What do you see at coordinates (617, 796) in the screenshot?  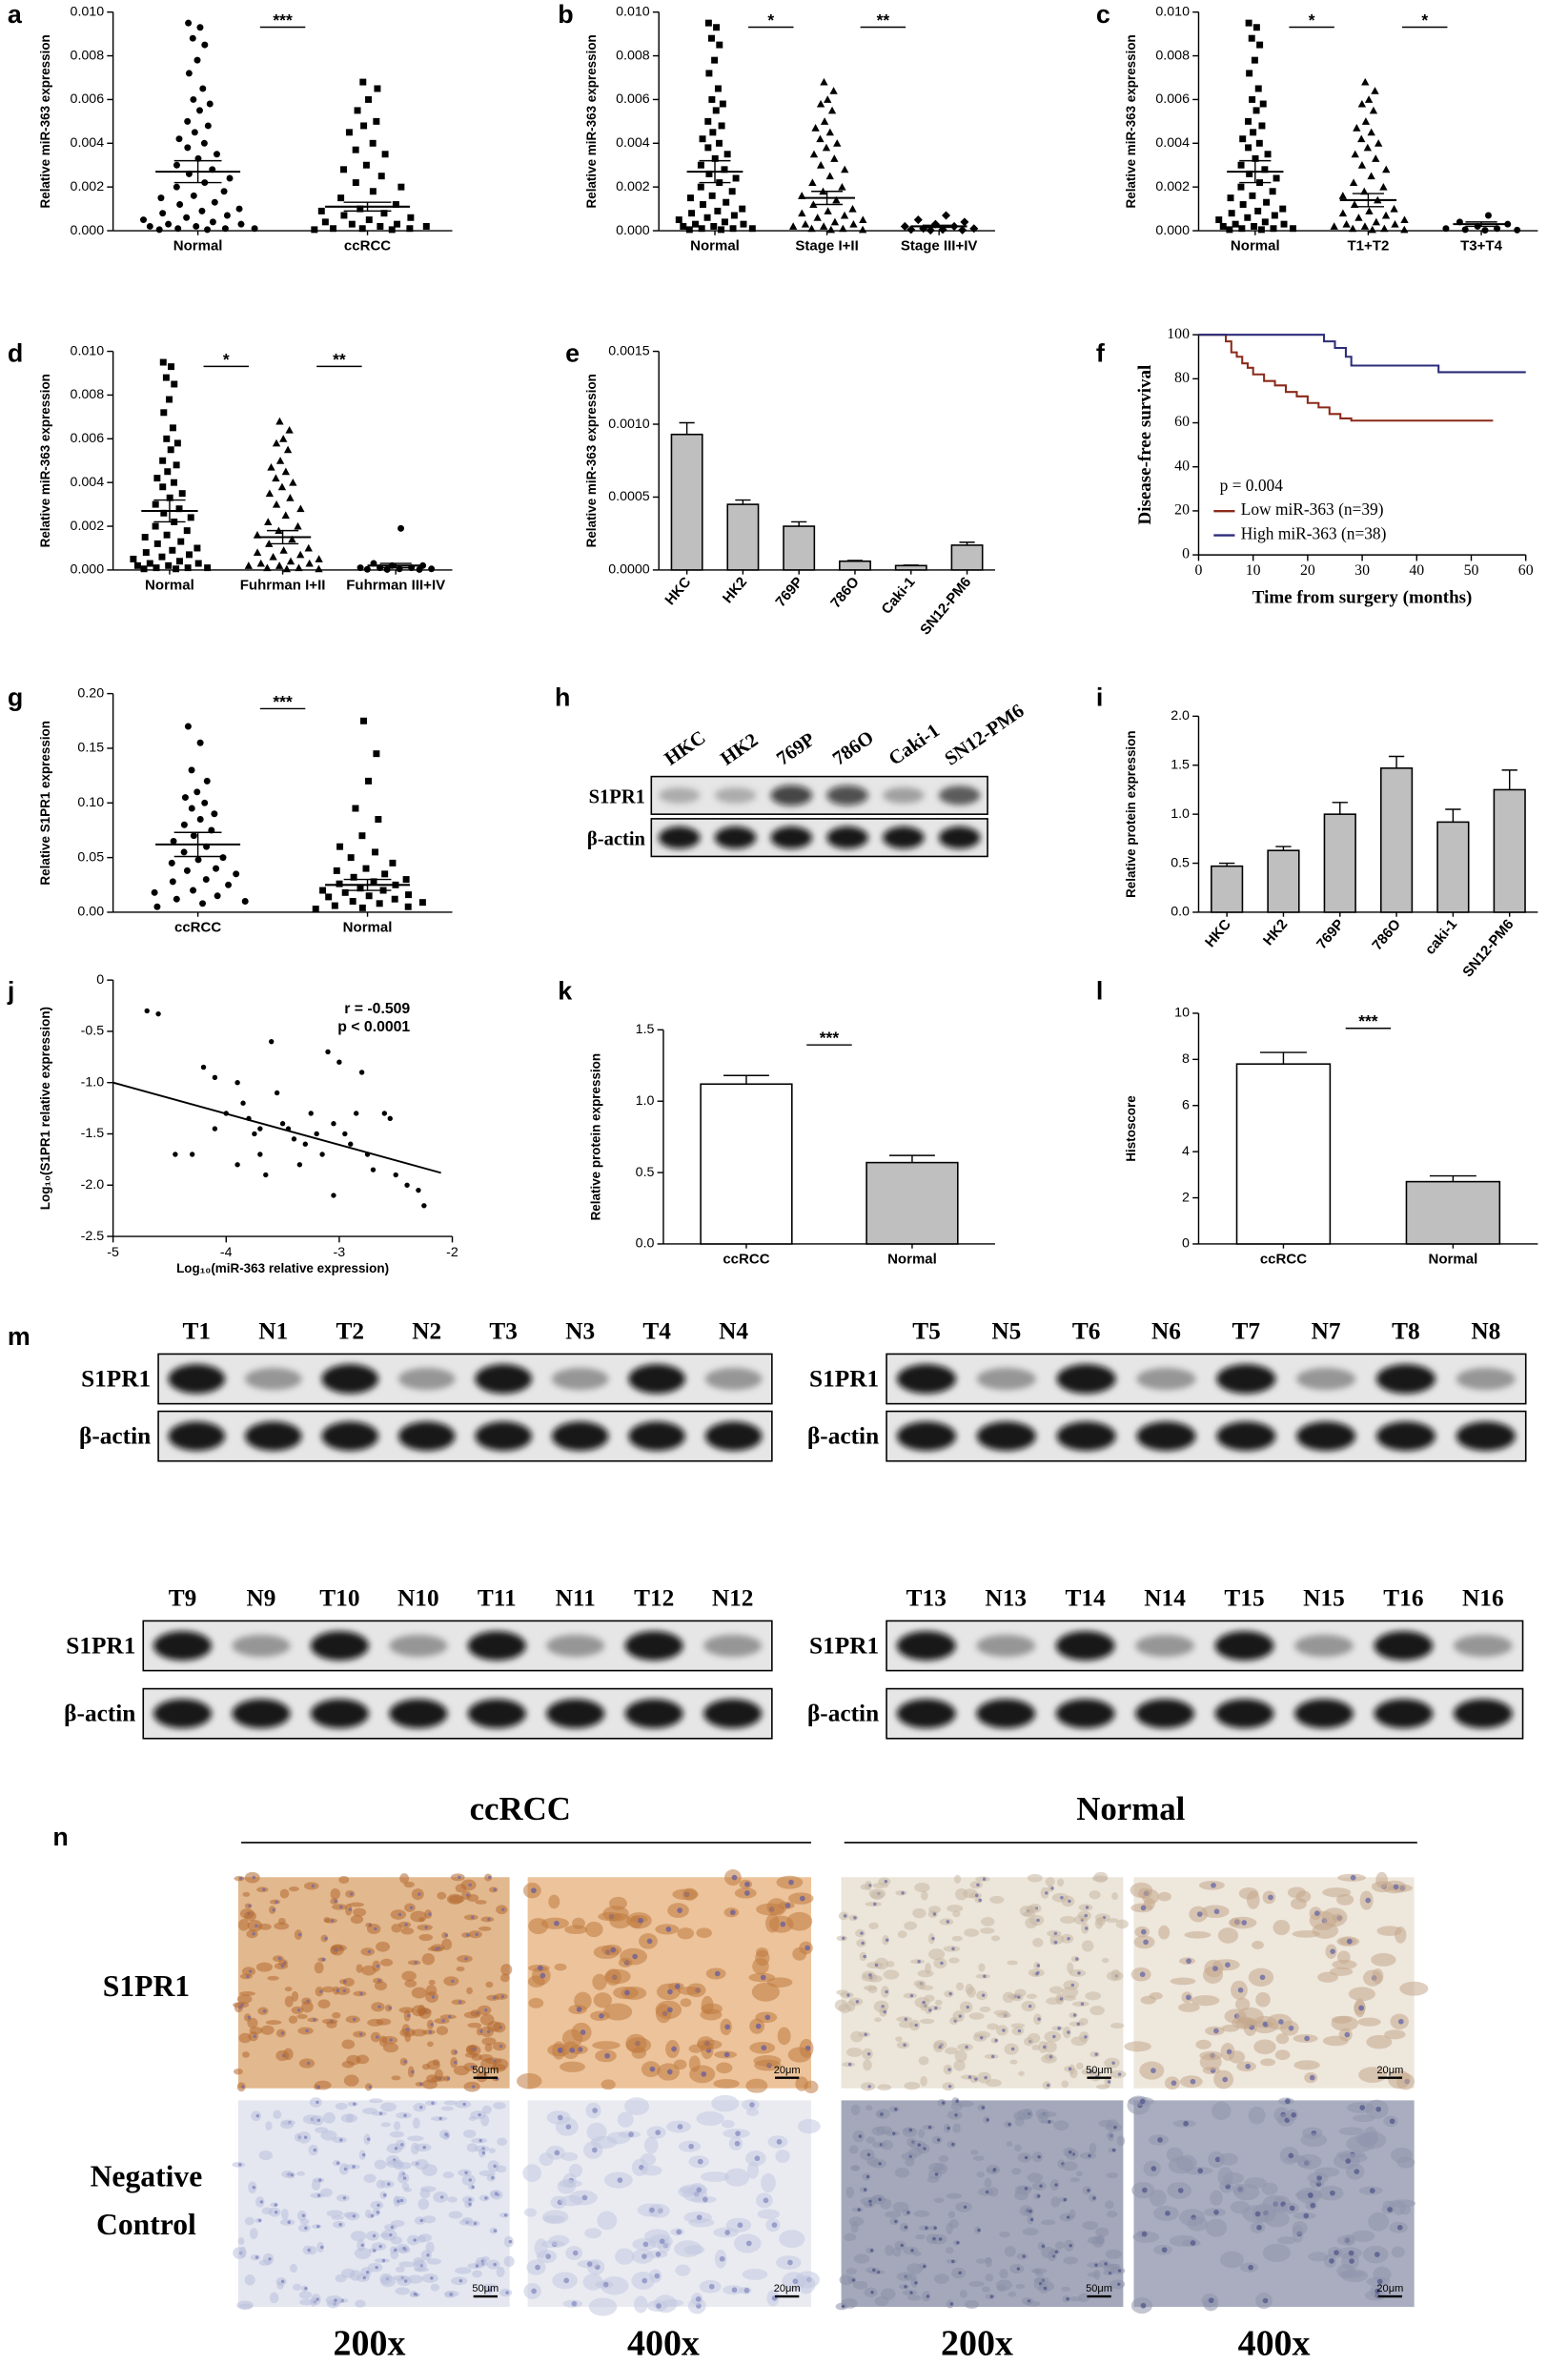 I see `row-label: S1PR1` at bounding box center [617, 796].